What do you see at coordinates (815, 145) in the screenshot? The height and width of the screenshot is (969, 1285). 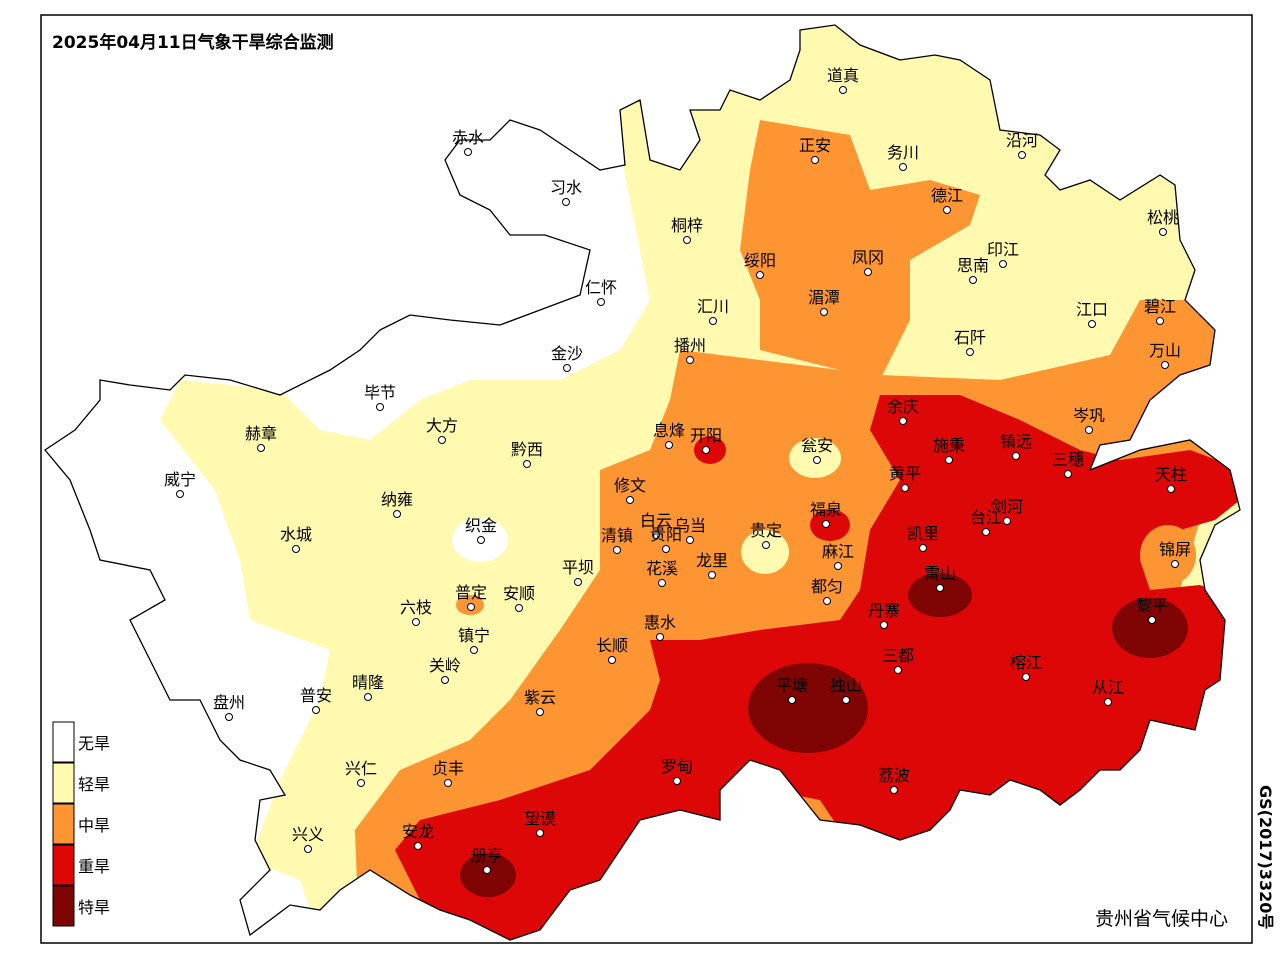 I see `city-label: 正安` at bounding box center [815, 145].